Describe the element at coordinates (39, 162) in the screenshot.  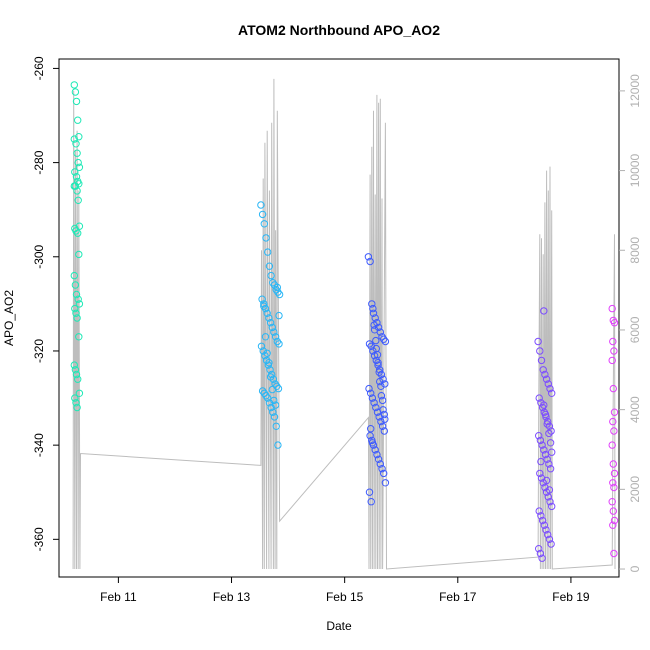
I see `y-tick-label: -280` at that location.